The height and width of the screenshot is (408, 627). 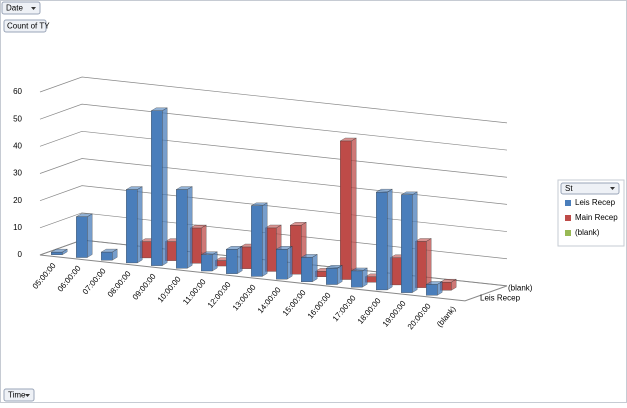 I want to click on values-label: Count of TY, so click(x=28, y=26).